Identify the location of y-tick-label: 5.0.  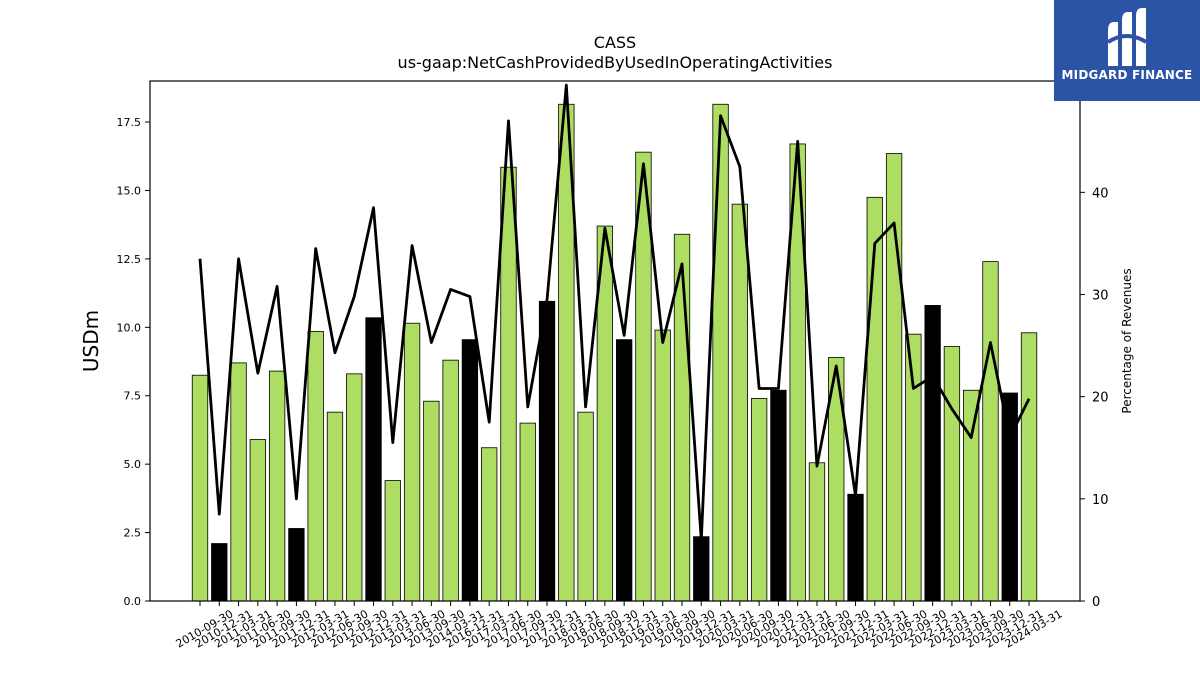
(133, 464).